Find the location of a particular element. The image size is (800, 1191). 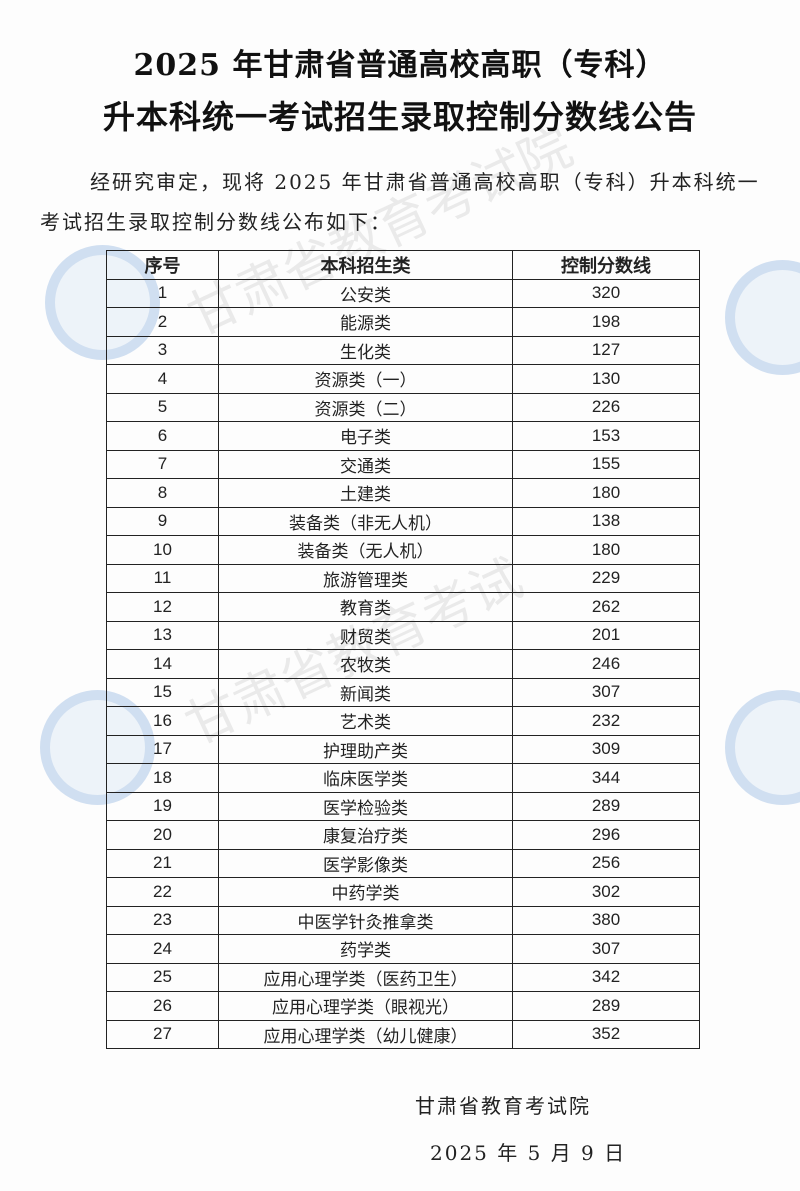

title-line-2: 升本科统一考试招生录取控制分数线公告 is located at coordinates (399, 117).